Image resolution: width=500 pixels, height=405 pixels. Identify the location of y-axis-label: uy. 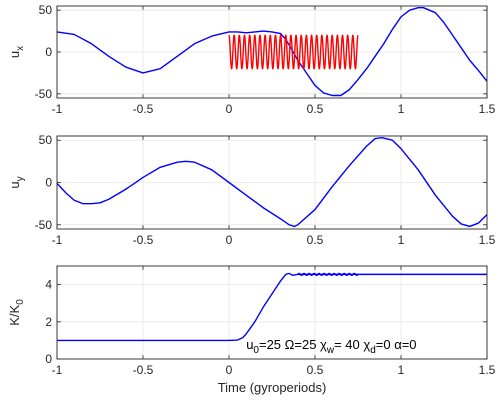
(16, 182).